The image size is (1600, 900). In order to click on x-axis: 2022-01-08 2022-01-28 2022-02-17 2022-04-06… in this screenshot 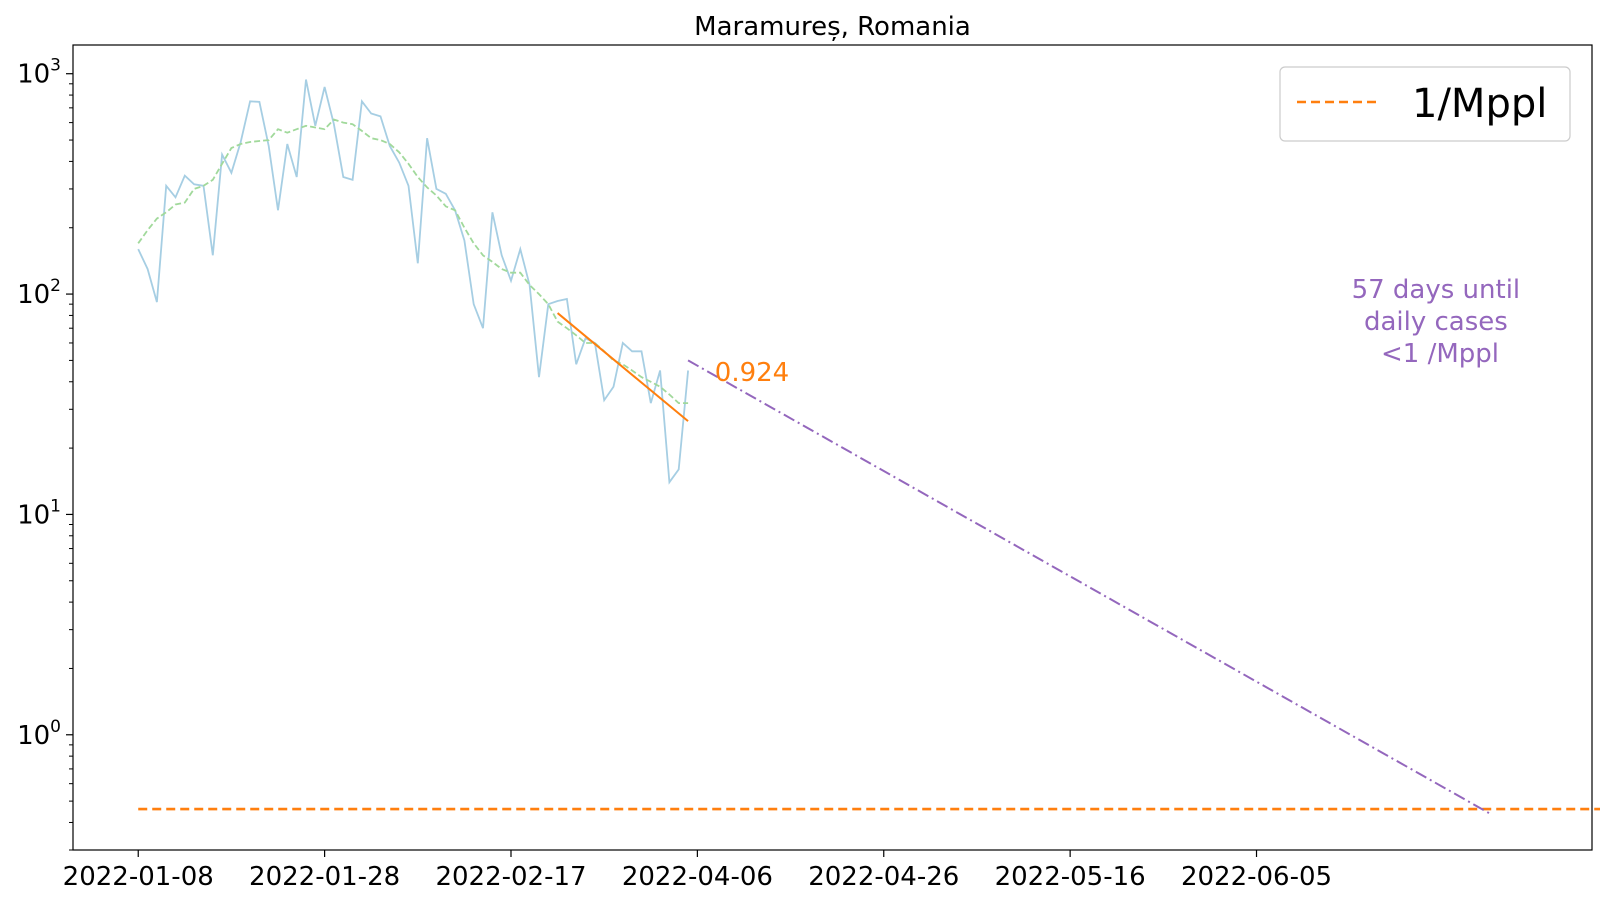, I will do `click(697, 871)`.